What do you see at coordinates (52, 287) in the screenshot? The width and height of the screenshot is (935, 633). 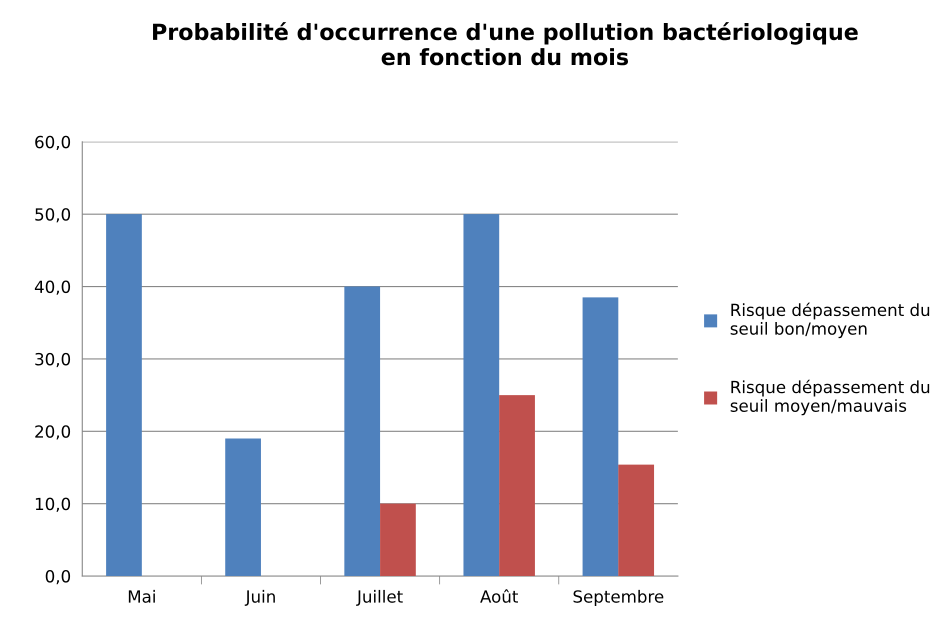 I see `y-tick-label: 40,0` at bounding box center [52, 287].